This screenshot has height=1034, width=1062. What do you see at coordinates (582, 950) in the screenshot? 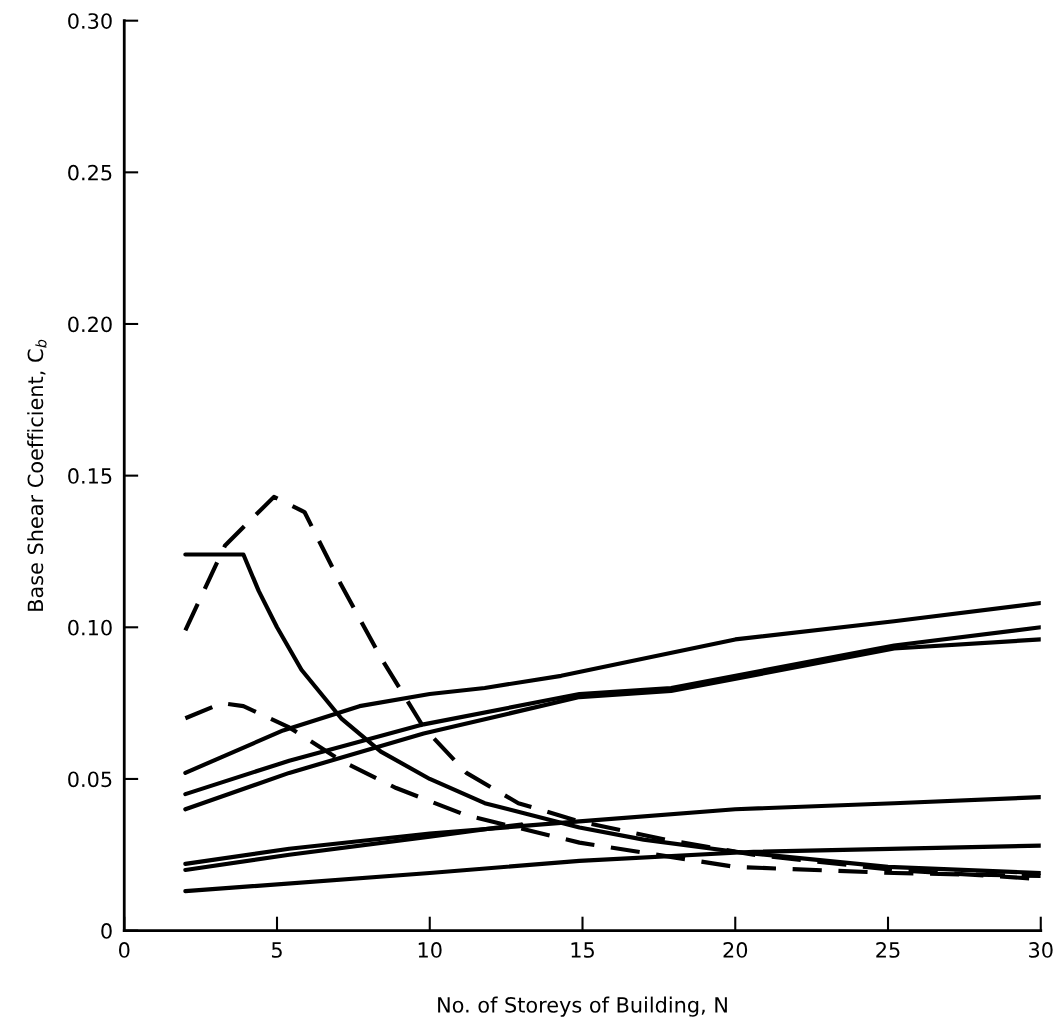
I see `x-tick-label: 15` at bounding box center [582, 950].